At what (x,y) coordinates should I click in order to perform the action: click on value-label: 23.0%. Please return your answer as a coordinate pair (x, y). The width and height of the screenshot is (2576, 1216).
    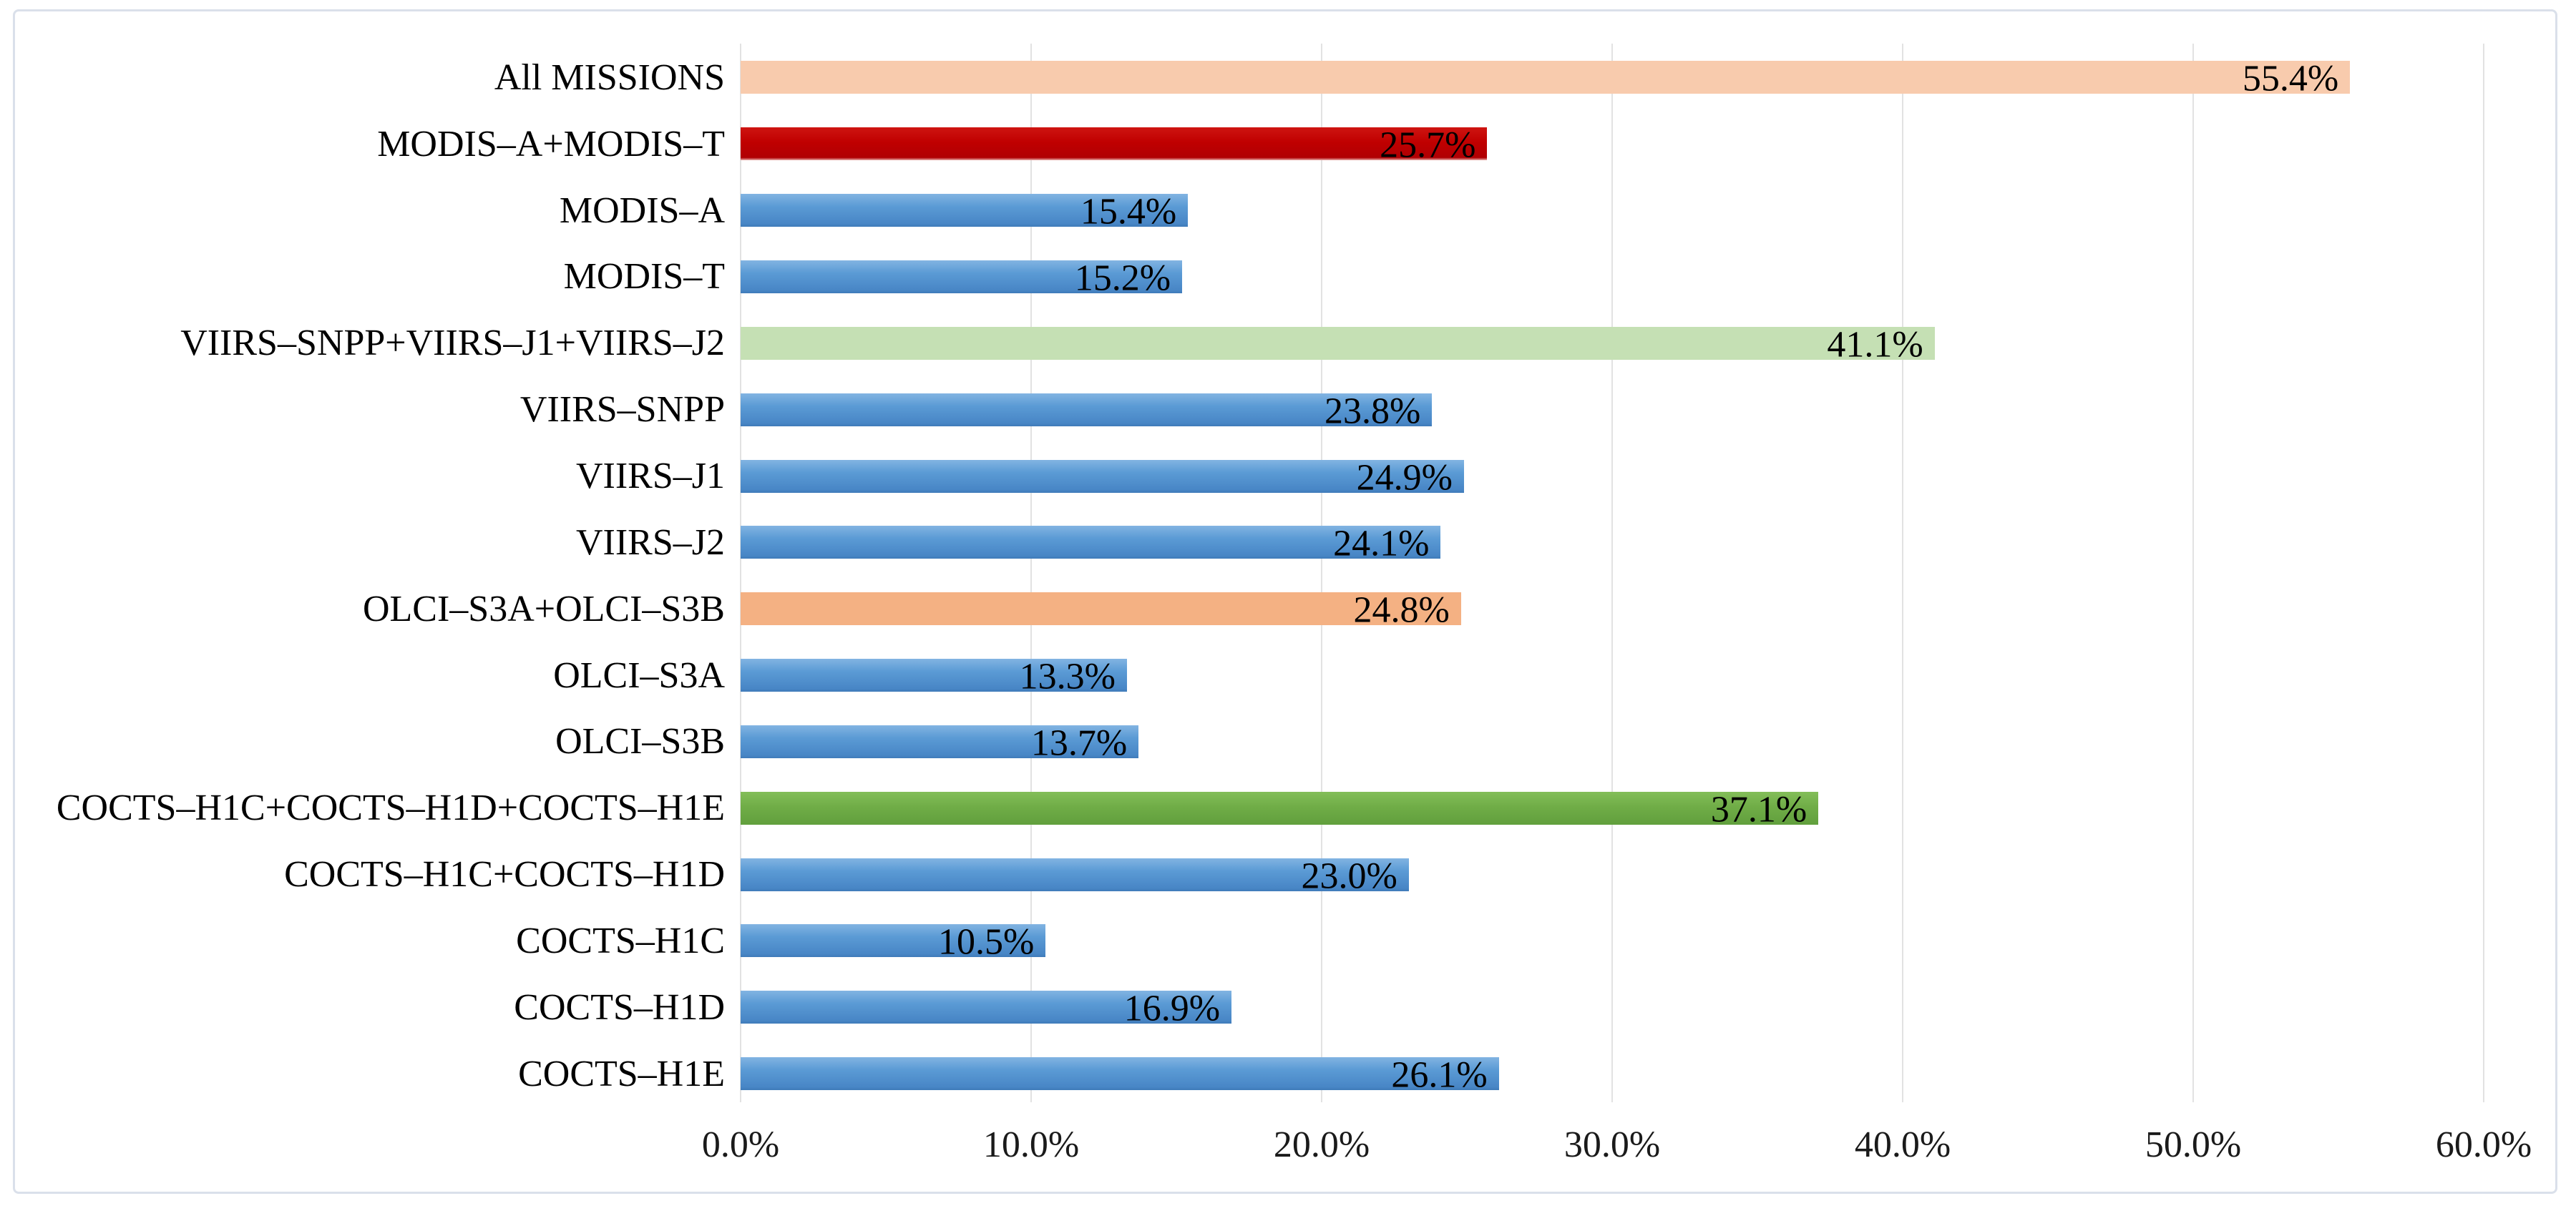
    Looking at the image, I should click on (1349, 876).